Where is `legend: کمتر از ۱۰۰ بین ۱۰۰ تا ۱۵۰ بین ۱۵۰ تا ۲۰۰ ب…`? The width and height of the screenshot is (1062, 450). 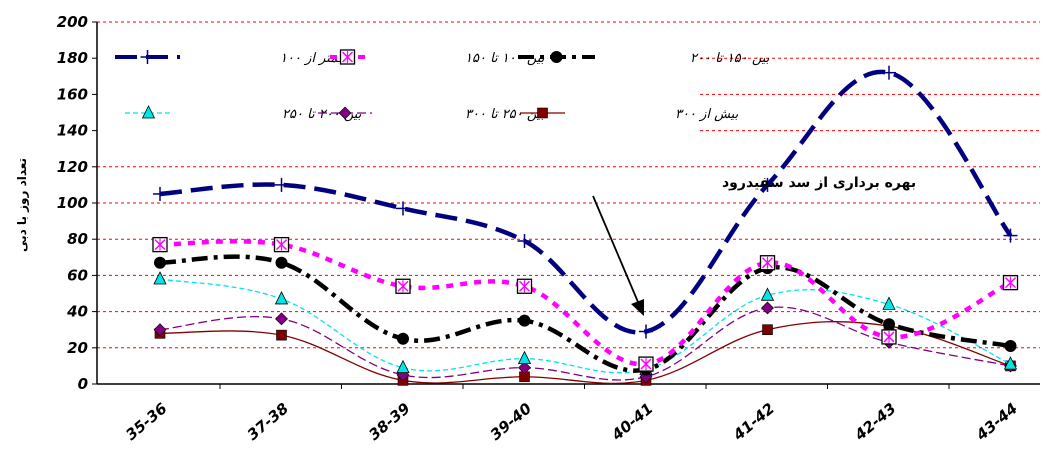 legend: کمتر از ۱۰۰ بین ۱۰۰ تا ۱۵۰ بین ۱۵۰ تا ۲۰۰ ب… is located at coordinates (442, 85).